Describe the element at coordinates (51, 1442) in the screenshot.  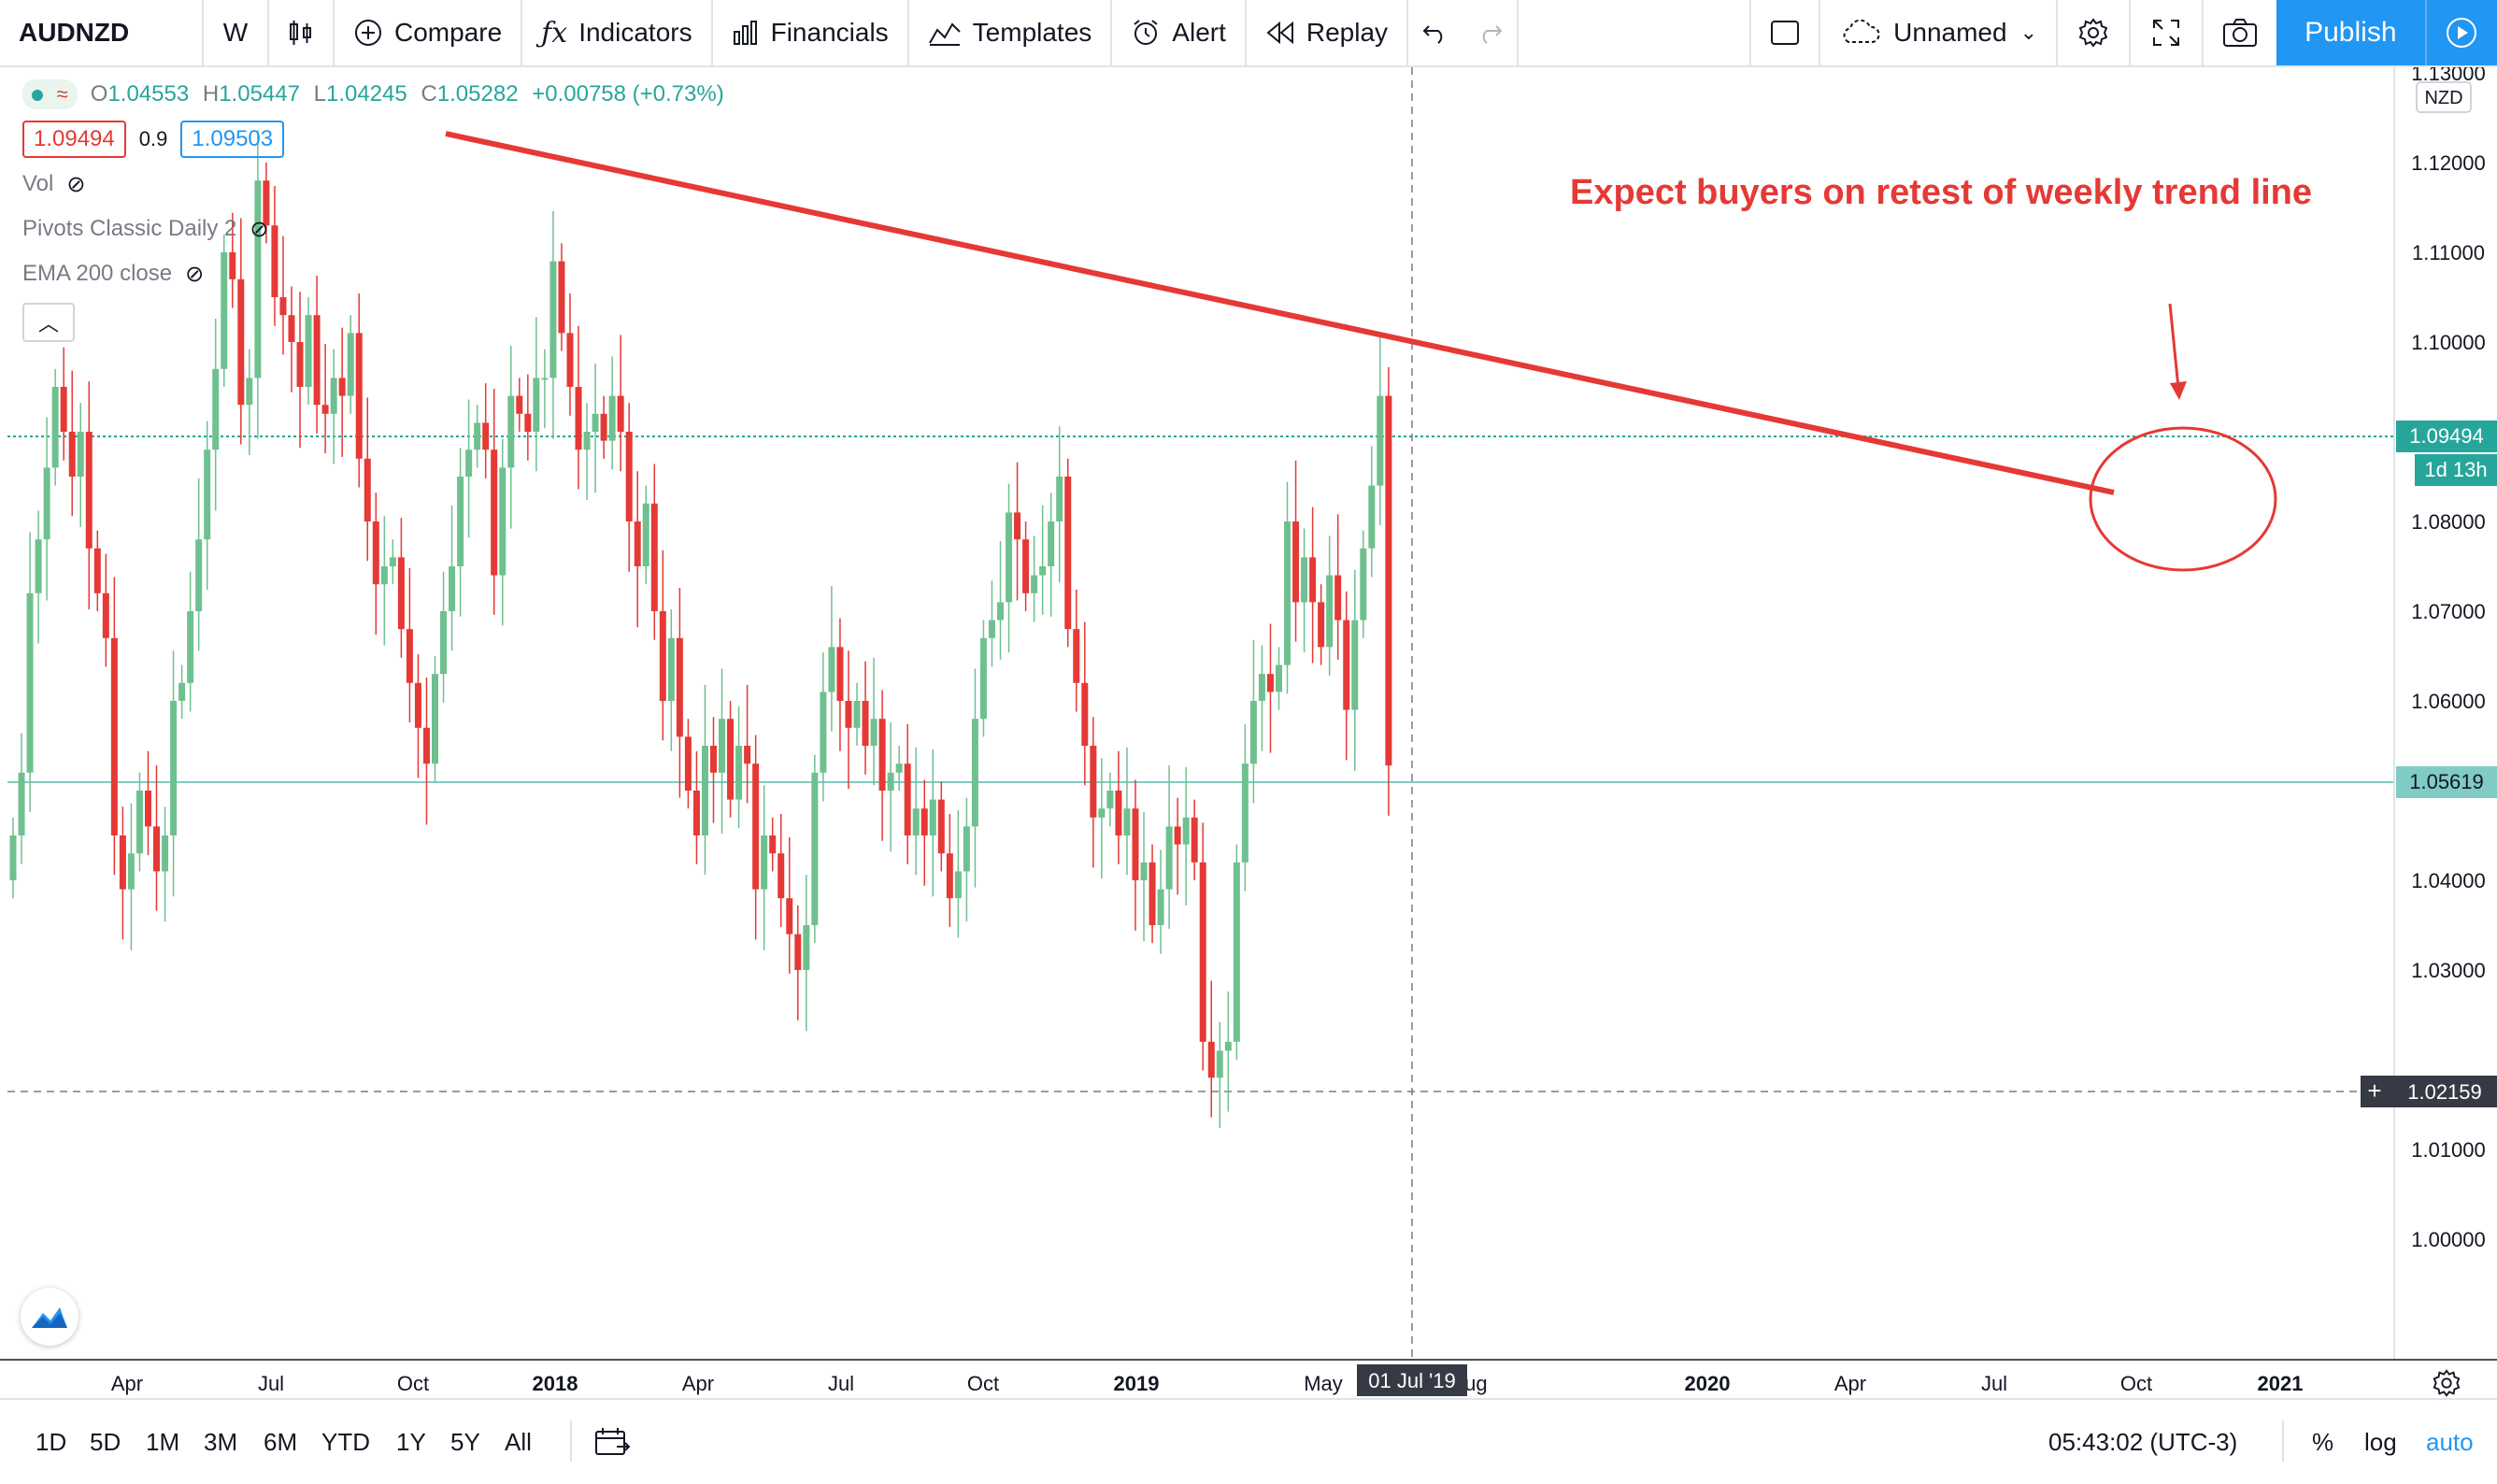
I see `range-1d-button: 1D` at that location.